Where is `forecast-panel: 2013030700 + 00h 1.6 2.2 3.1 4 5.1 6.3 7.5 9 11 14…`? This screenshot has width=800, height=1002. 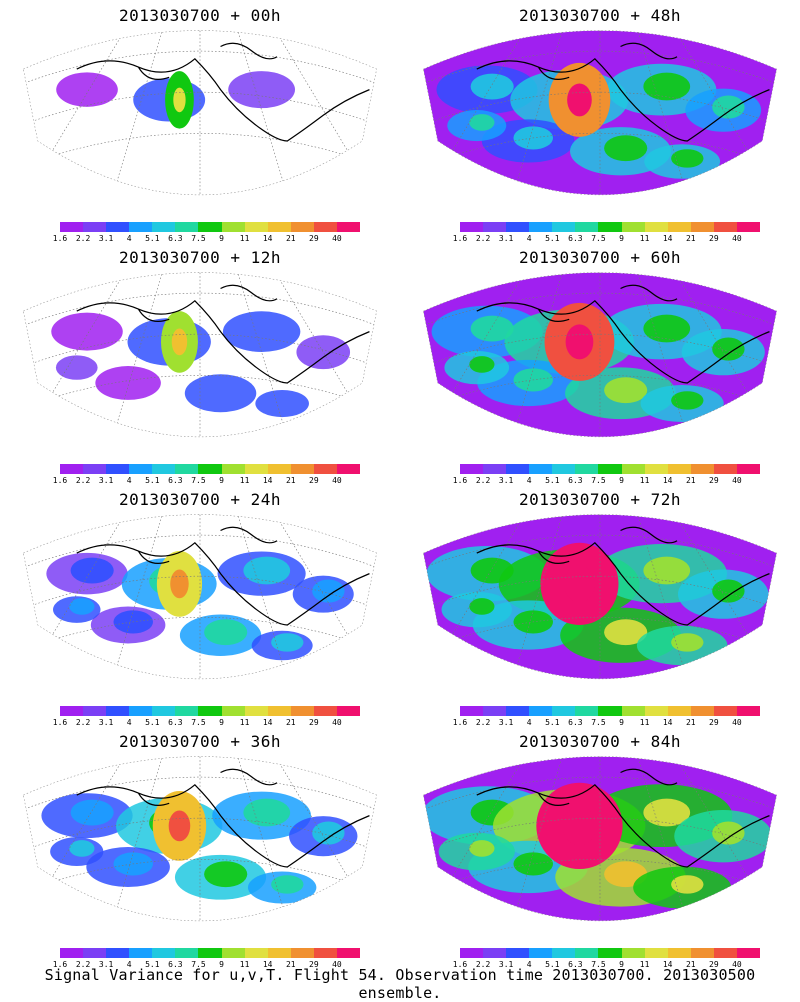
forecast-panel: 2013030700 + 00h 1.6 2.2 3.1 4 5.1 6.3 7.5 9 11 14… is located at coordinates (200, 121).